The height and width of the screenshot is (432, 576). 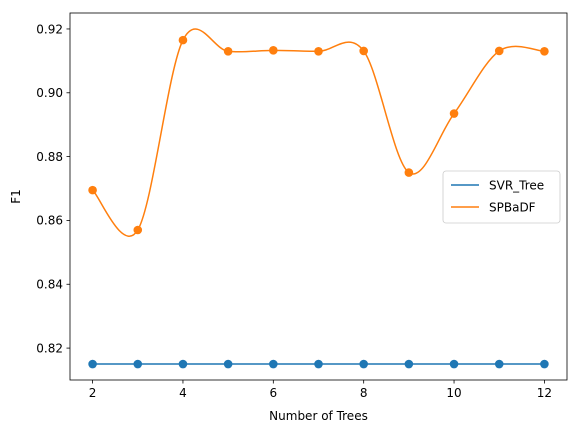 What do you see at coordinates (49, 29) in the screenshot?
I see `y-tick-label: 0.92` at bounding box center [49, 29].